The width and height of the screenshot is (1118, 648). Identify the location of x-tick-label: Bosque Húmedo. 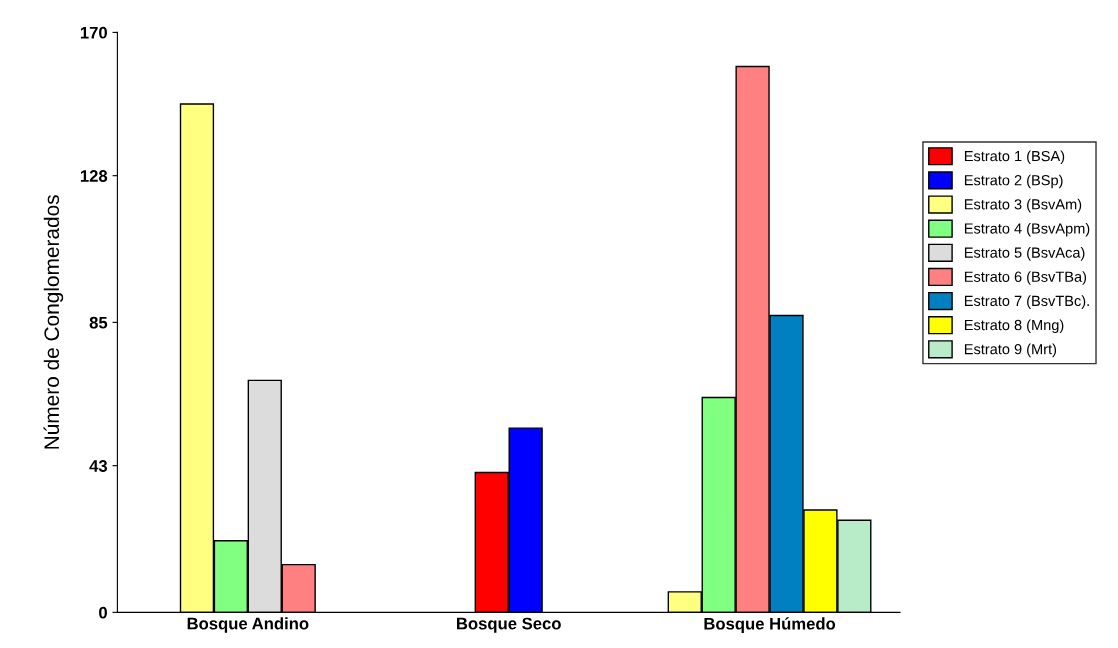
(770, 625).